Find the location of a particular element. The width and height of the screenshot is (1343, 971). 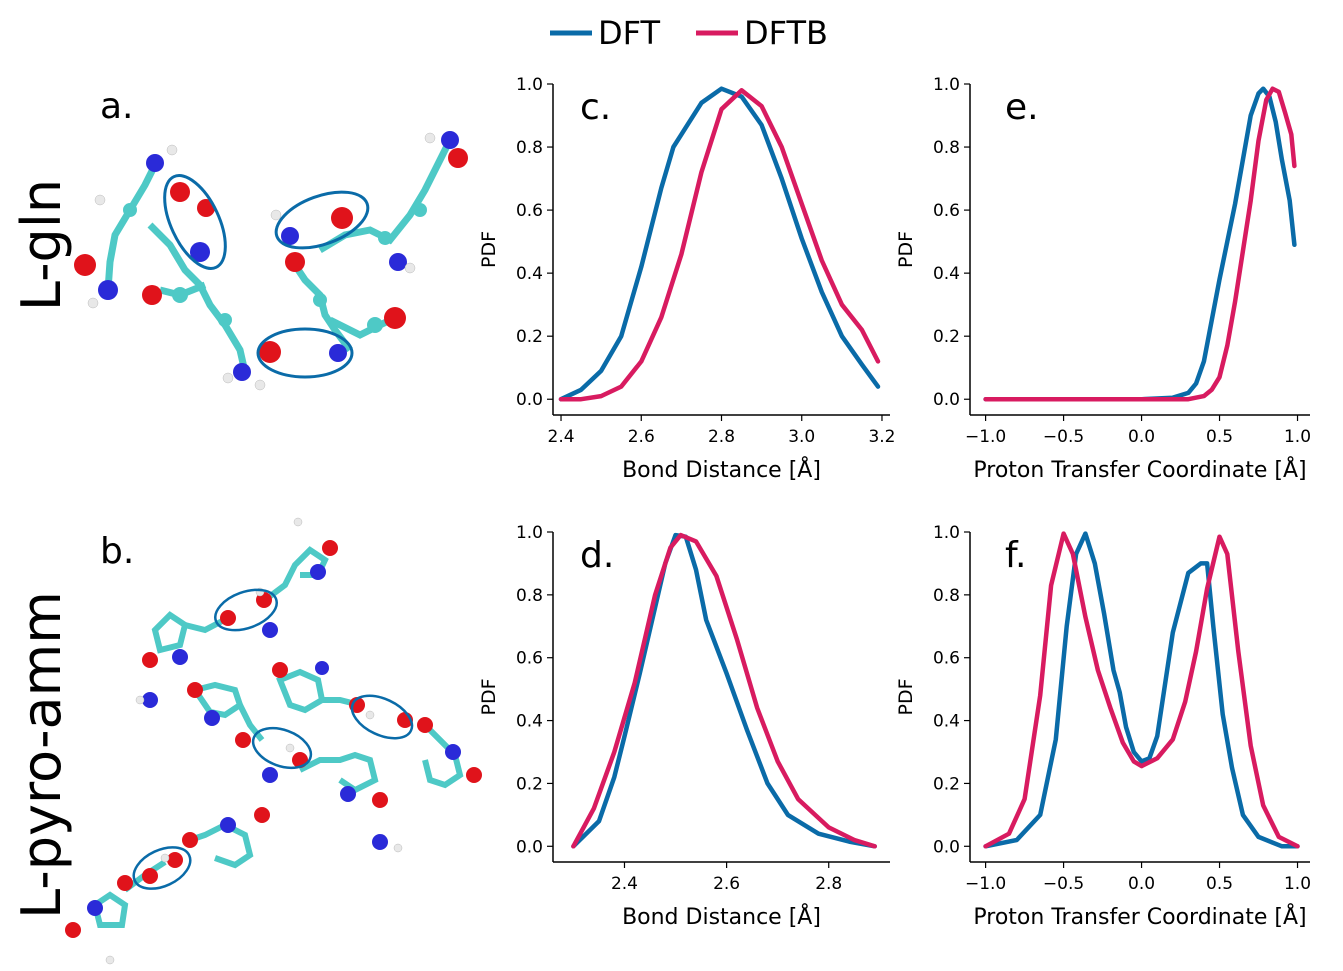

x-tick-label-f: 0.0 is located at coordinates (1141, 884).